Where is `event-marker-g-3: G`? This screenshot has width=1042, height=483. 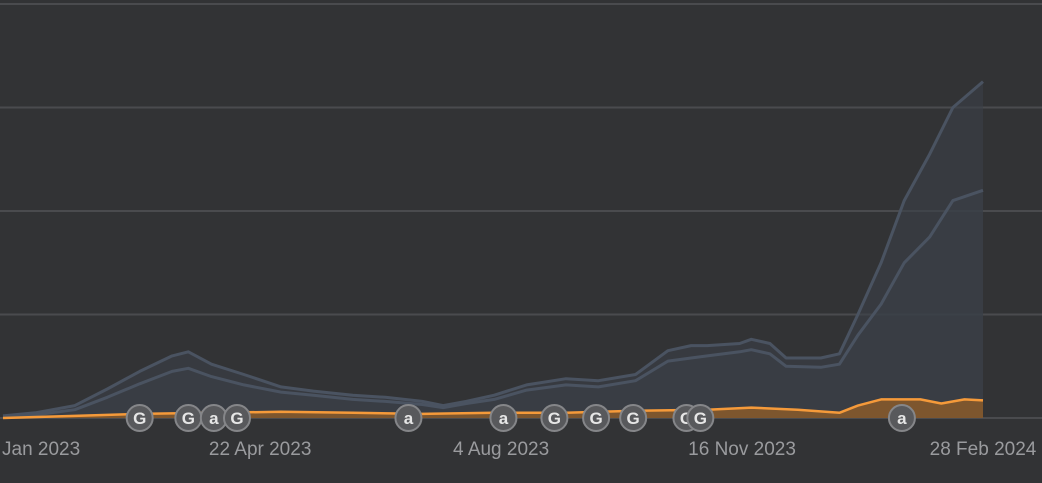
event-marker-g-3: G is located at coordinates (236, 418).